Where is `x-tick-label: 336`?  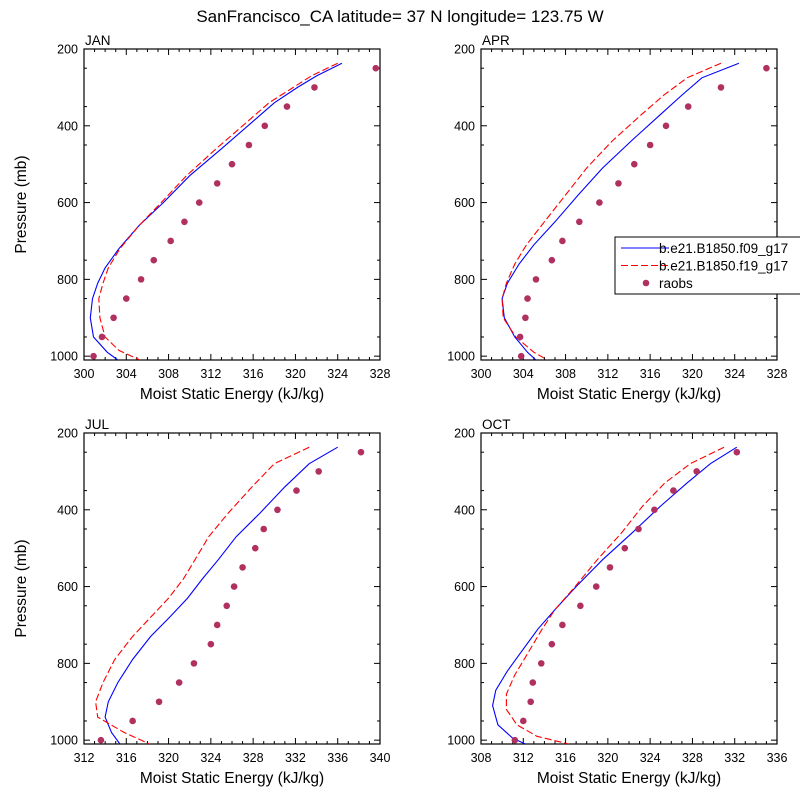 x-tick-label: 336 is located at coordinates (337, 758).